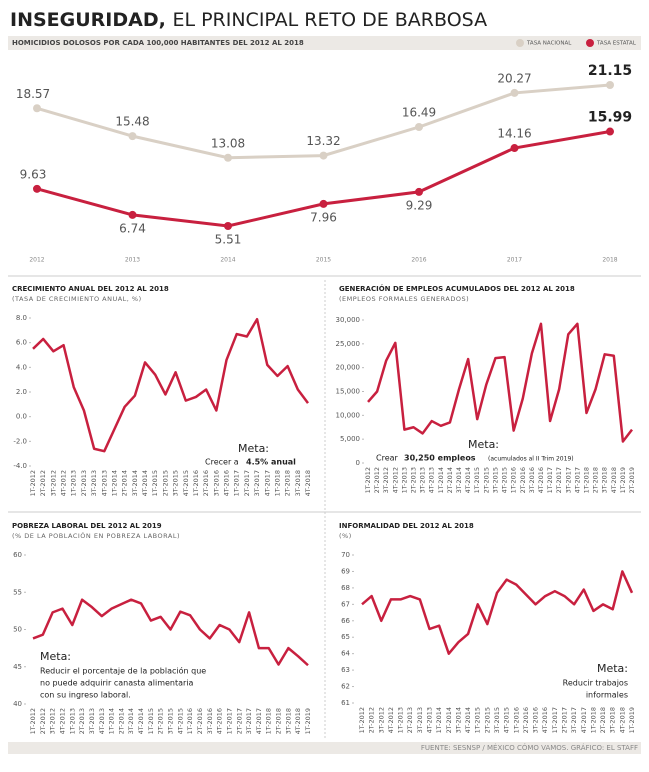 Image resolution: width=649 pixels, height=772 pixels. What do you see at coordinates (92, 721) in the screenshot?
I see `x-tick-label: 3T-2013` at bounding box center [92, 721].